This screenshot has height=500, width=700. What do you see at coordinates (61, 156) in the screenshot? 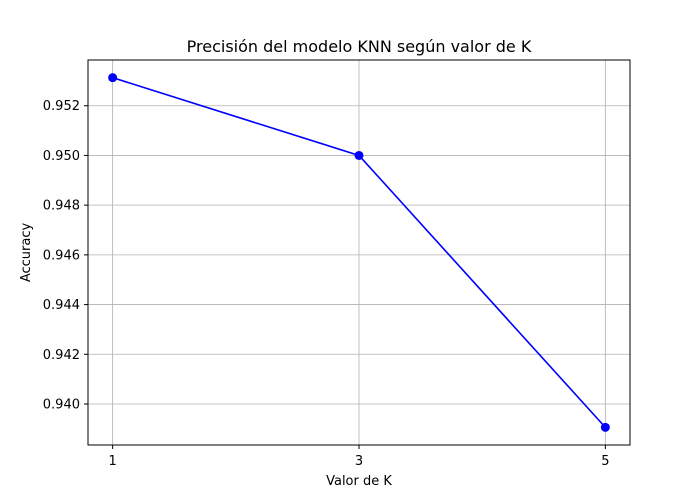
I see `y-tick-label: 0.950` at bounding box center [61, 156].